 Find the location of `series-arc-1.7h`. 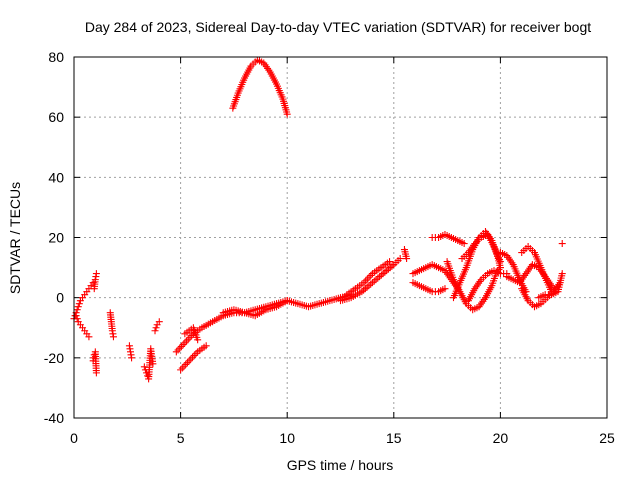

series-arc-1.7h is located at coordinates (111, 325).